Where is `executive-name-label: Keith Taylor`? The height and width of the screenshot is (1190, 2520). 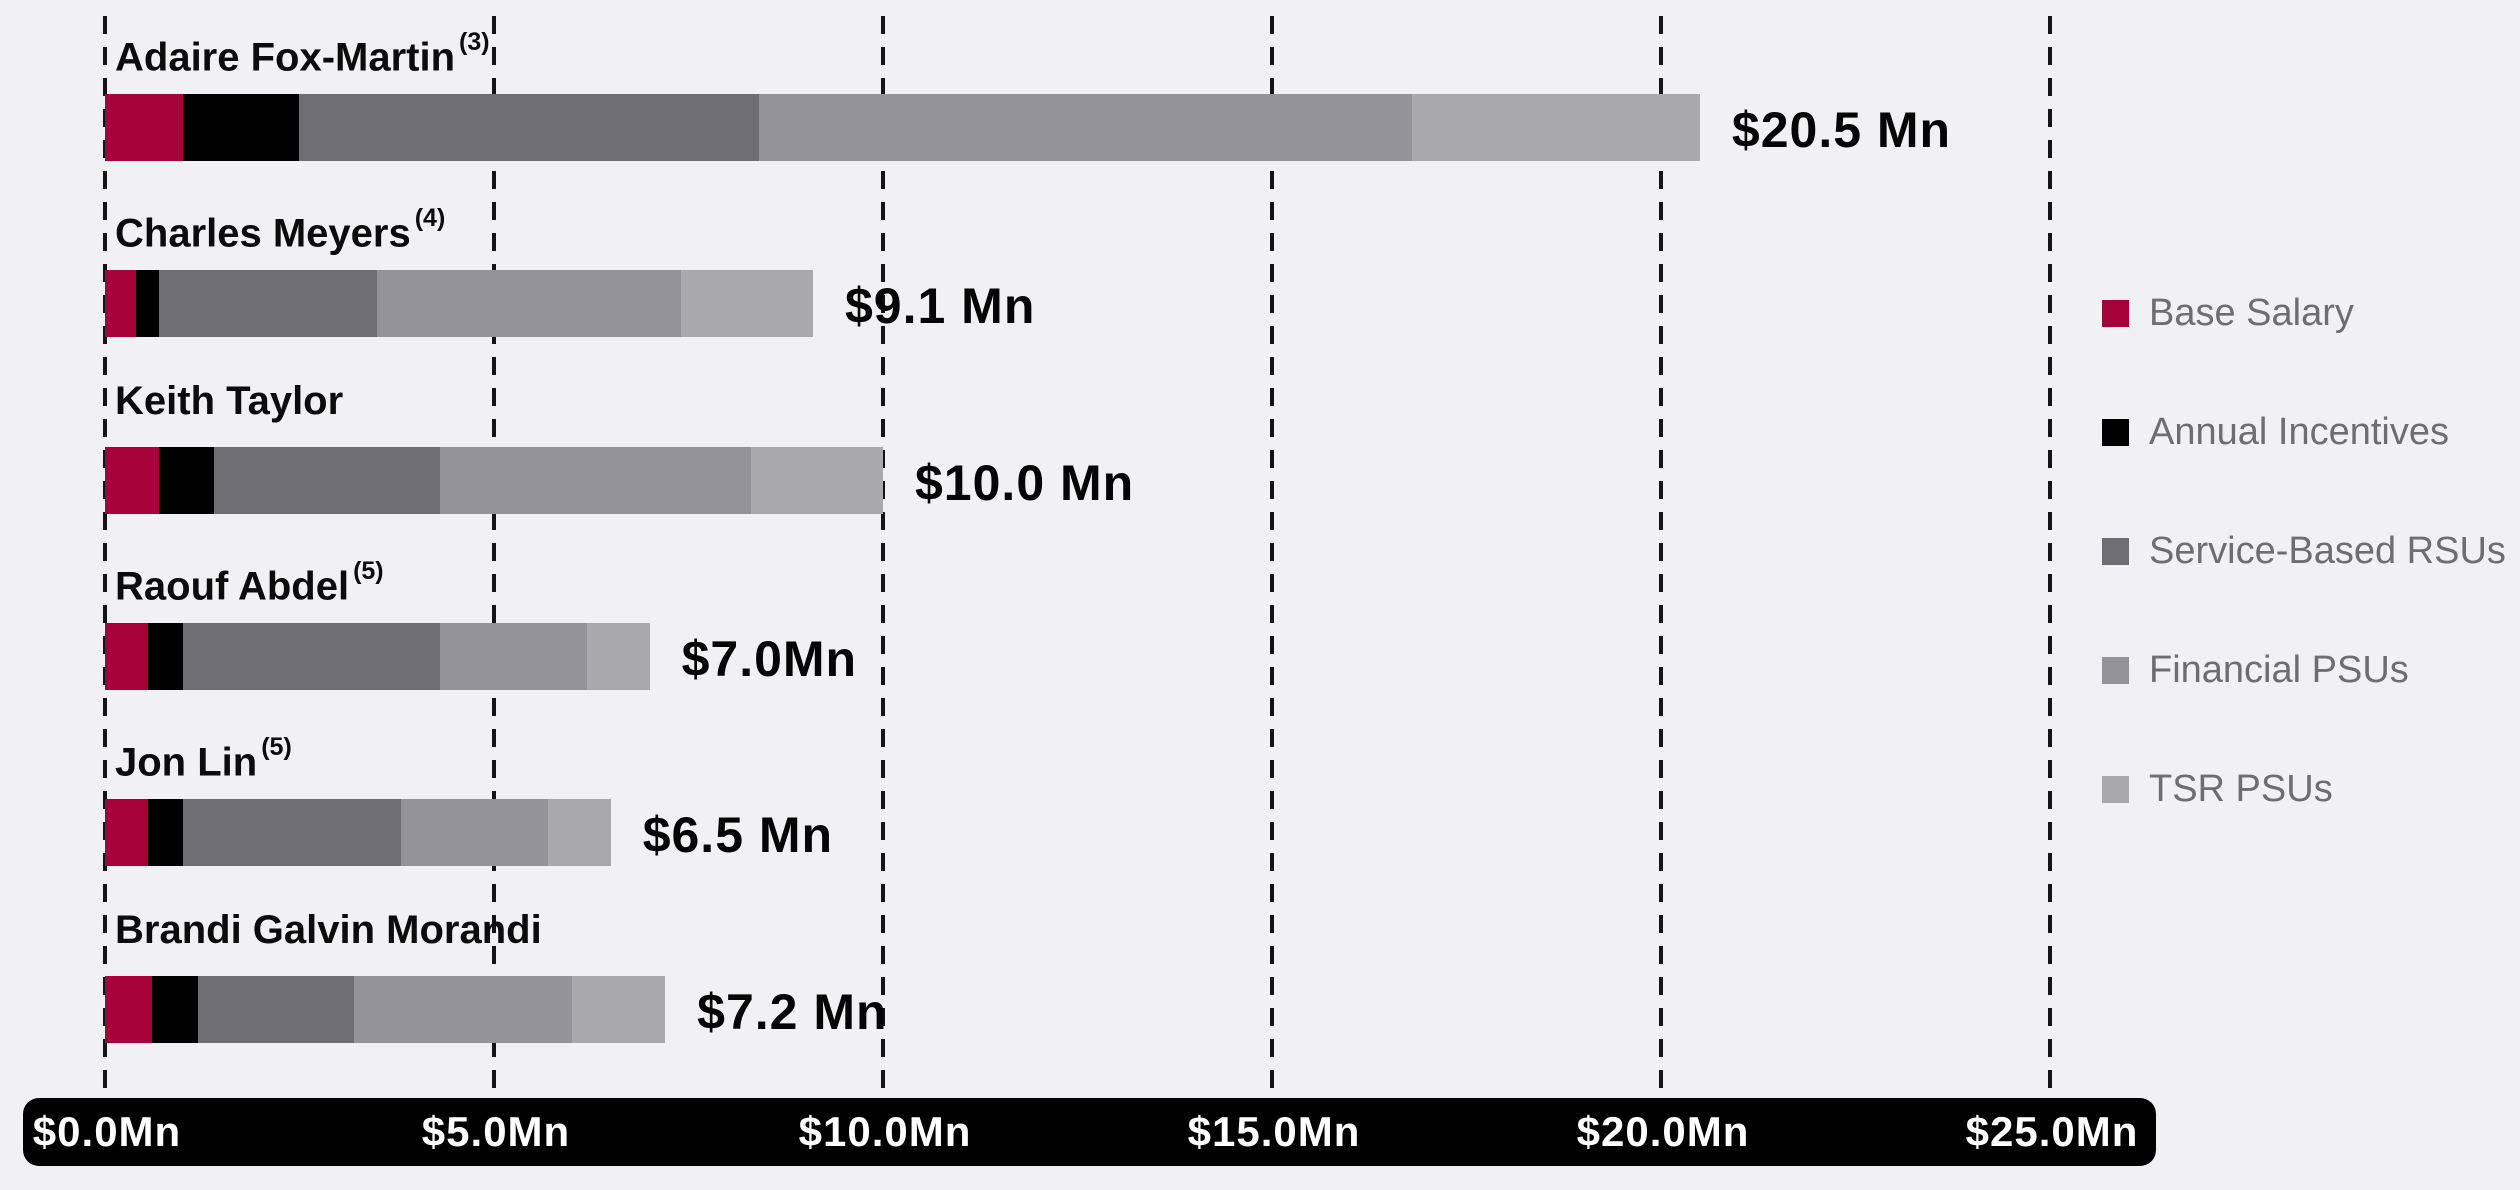
executive-name-label: Keith Taylor is located at coordinates (229, 401).